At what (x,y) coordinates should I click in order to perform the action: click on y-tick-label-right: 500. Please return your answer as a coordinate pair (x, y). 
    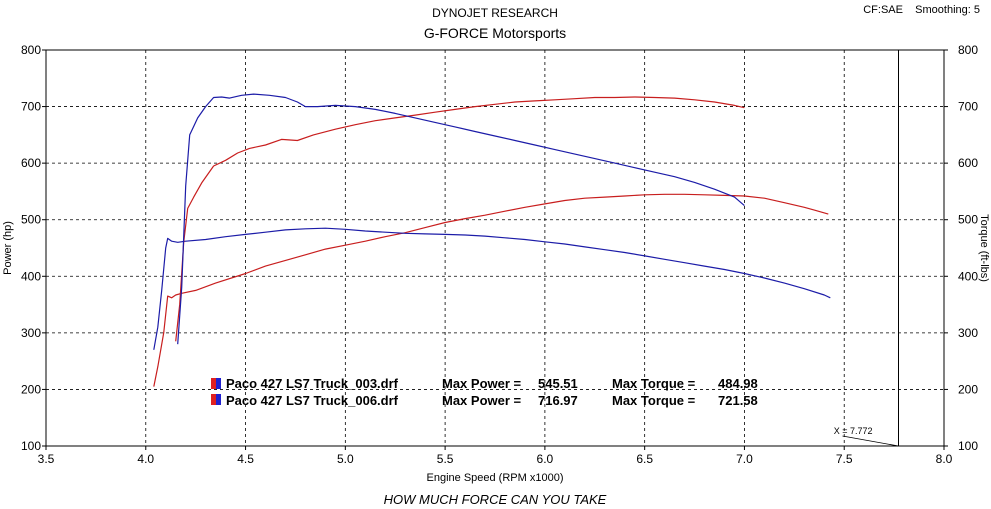
    Looking at the image, I should click on (968, 220).